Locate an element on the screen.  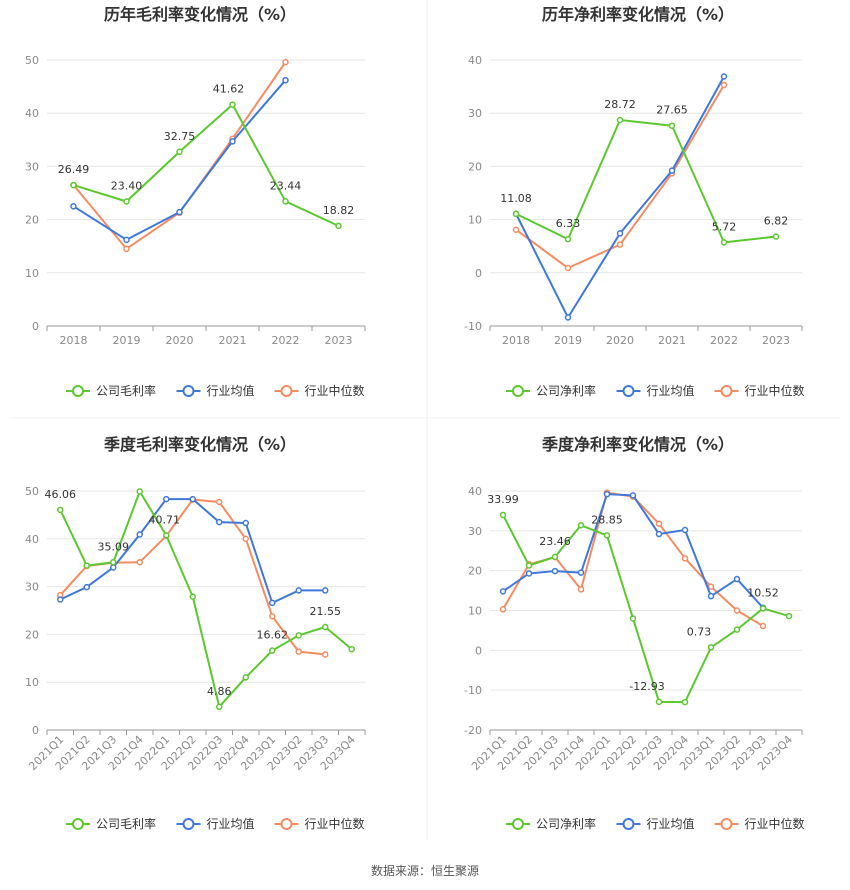
data-label: 23.46 is located at coordinates (555, 541).